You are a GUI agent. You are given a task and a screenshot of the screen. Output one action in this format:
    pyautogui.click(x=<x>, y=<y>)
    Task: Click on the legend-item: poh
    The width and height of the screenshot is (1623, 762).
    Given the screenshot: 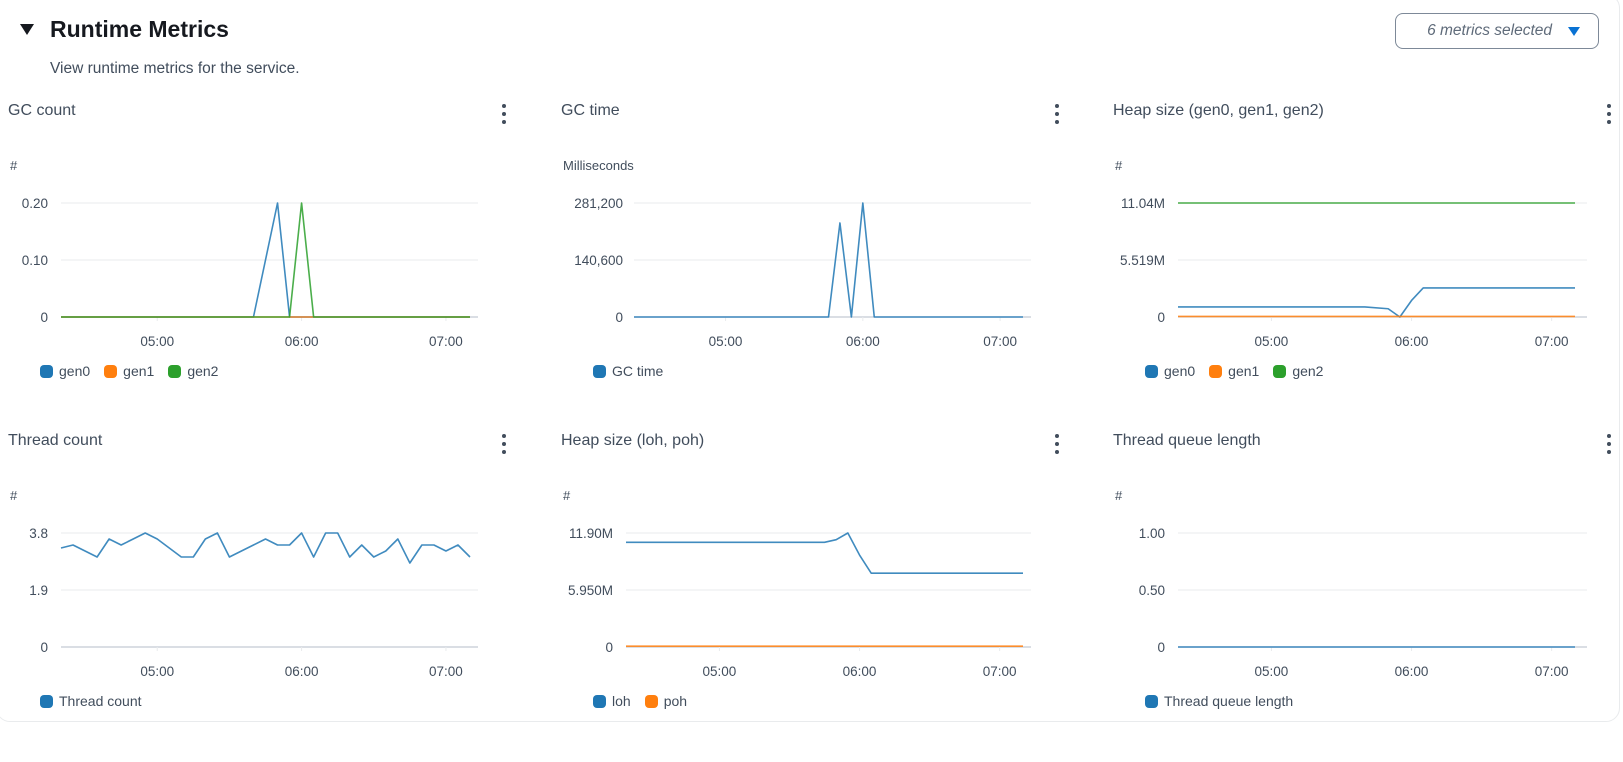 What is the action you would take?
    pyautogui.click(x=666, y=701)
    